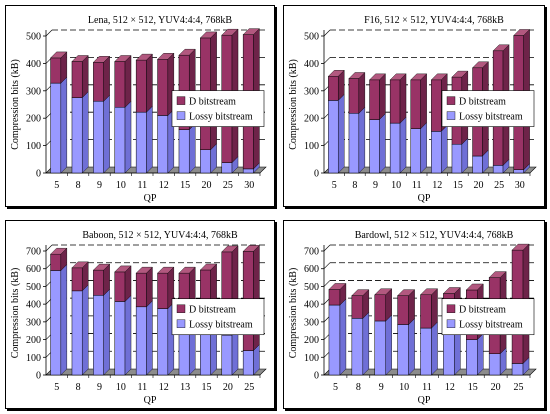 The image size is (550, 414). What do you see at coordinates (311, 91) in the screenshot?
I see `y-tick-label: 300` at bounding box center [311, 91].